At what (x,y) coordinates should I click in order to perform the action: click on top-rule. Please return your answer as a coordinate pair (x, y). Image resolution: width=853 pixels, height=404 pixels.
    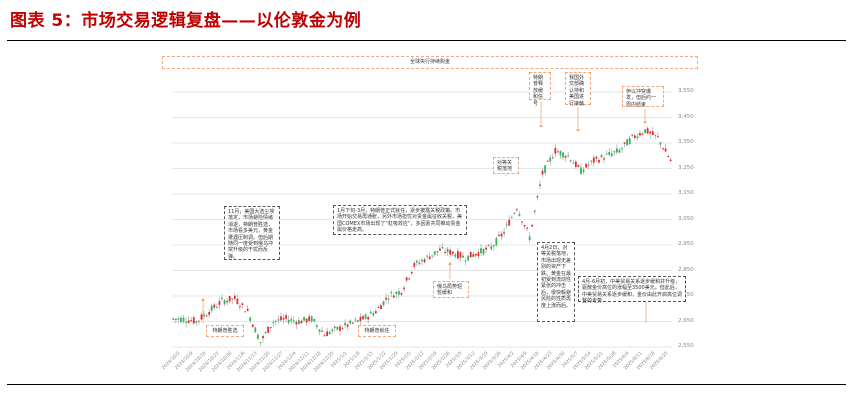
    Looking at the image, I should click on (426, 40).